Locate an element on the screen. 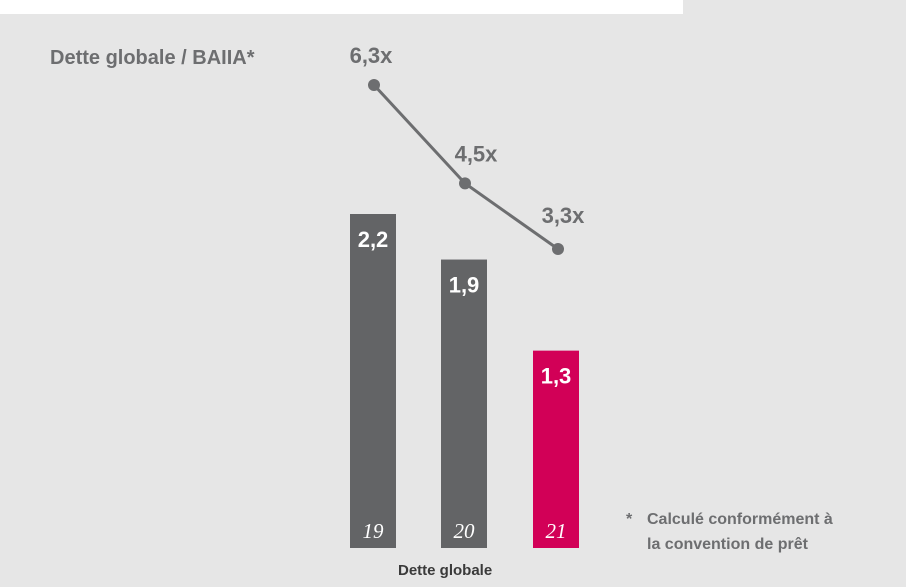 The width and height of the screenshot is (906, 587). x-tick-label: 21 is located at coordinates (556, 531).